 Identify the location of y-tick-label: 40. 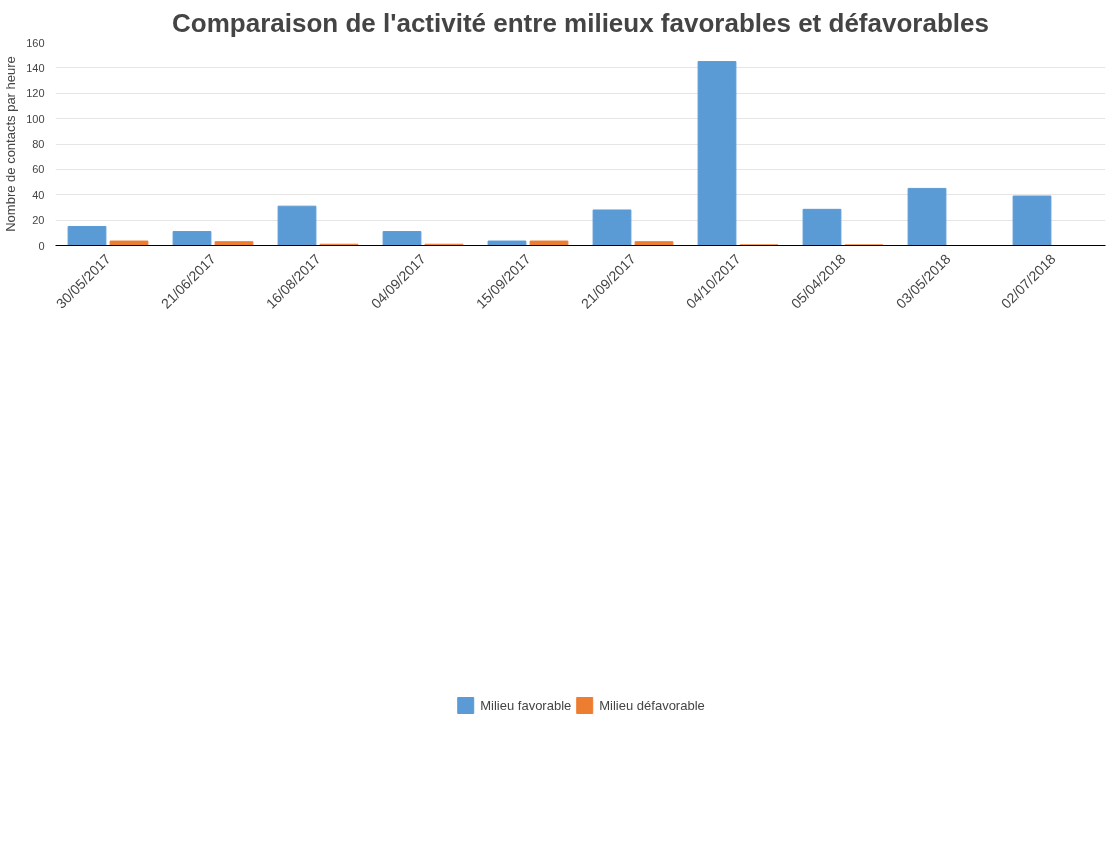
(38, 194).